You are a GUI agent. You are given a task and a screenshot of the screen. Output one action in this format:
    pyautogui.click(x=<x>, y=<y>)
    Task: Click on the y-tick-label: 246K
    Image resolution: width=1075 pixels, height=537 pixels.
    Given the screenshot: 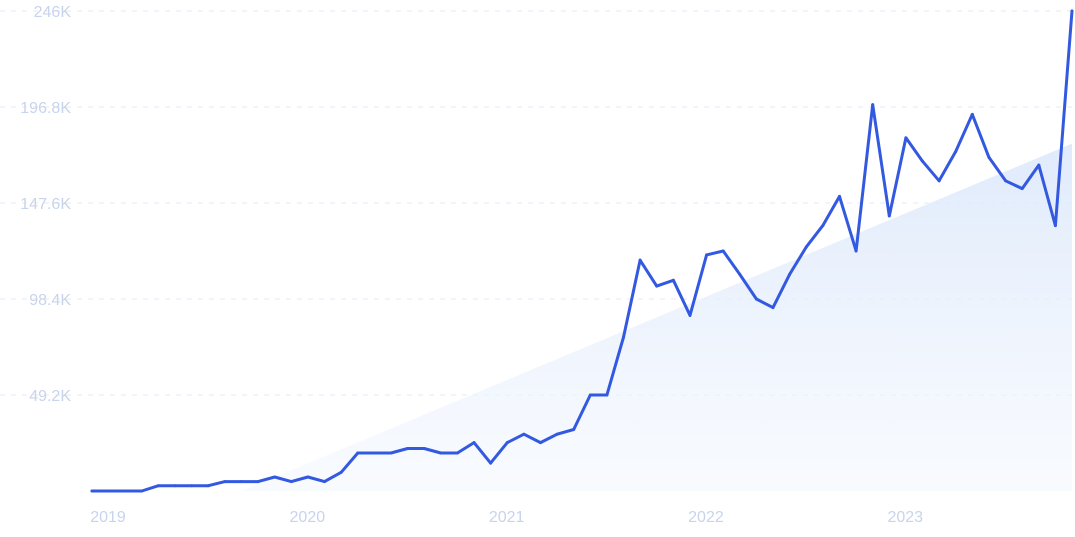 What is the action you would take?
    pyautogui.click(x=53, y=12)
    